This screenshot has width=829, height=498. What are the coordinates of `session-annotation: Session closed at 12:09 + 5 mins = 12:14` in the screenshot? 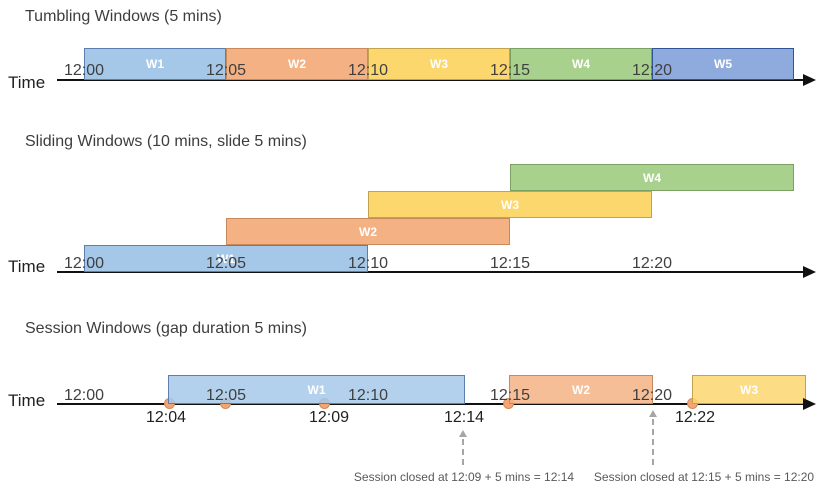 It's located at (464, 477).